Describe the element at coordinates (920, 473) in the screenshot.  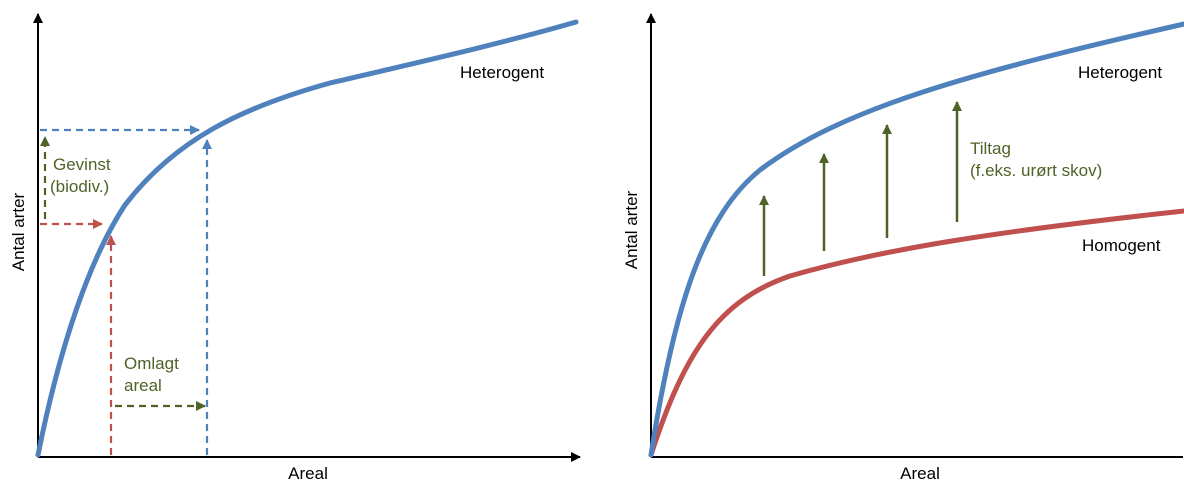
I see `right-x-axis-label: Areal` at that location.